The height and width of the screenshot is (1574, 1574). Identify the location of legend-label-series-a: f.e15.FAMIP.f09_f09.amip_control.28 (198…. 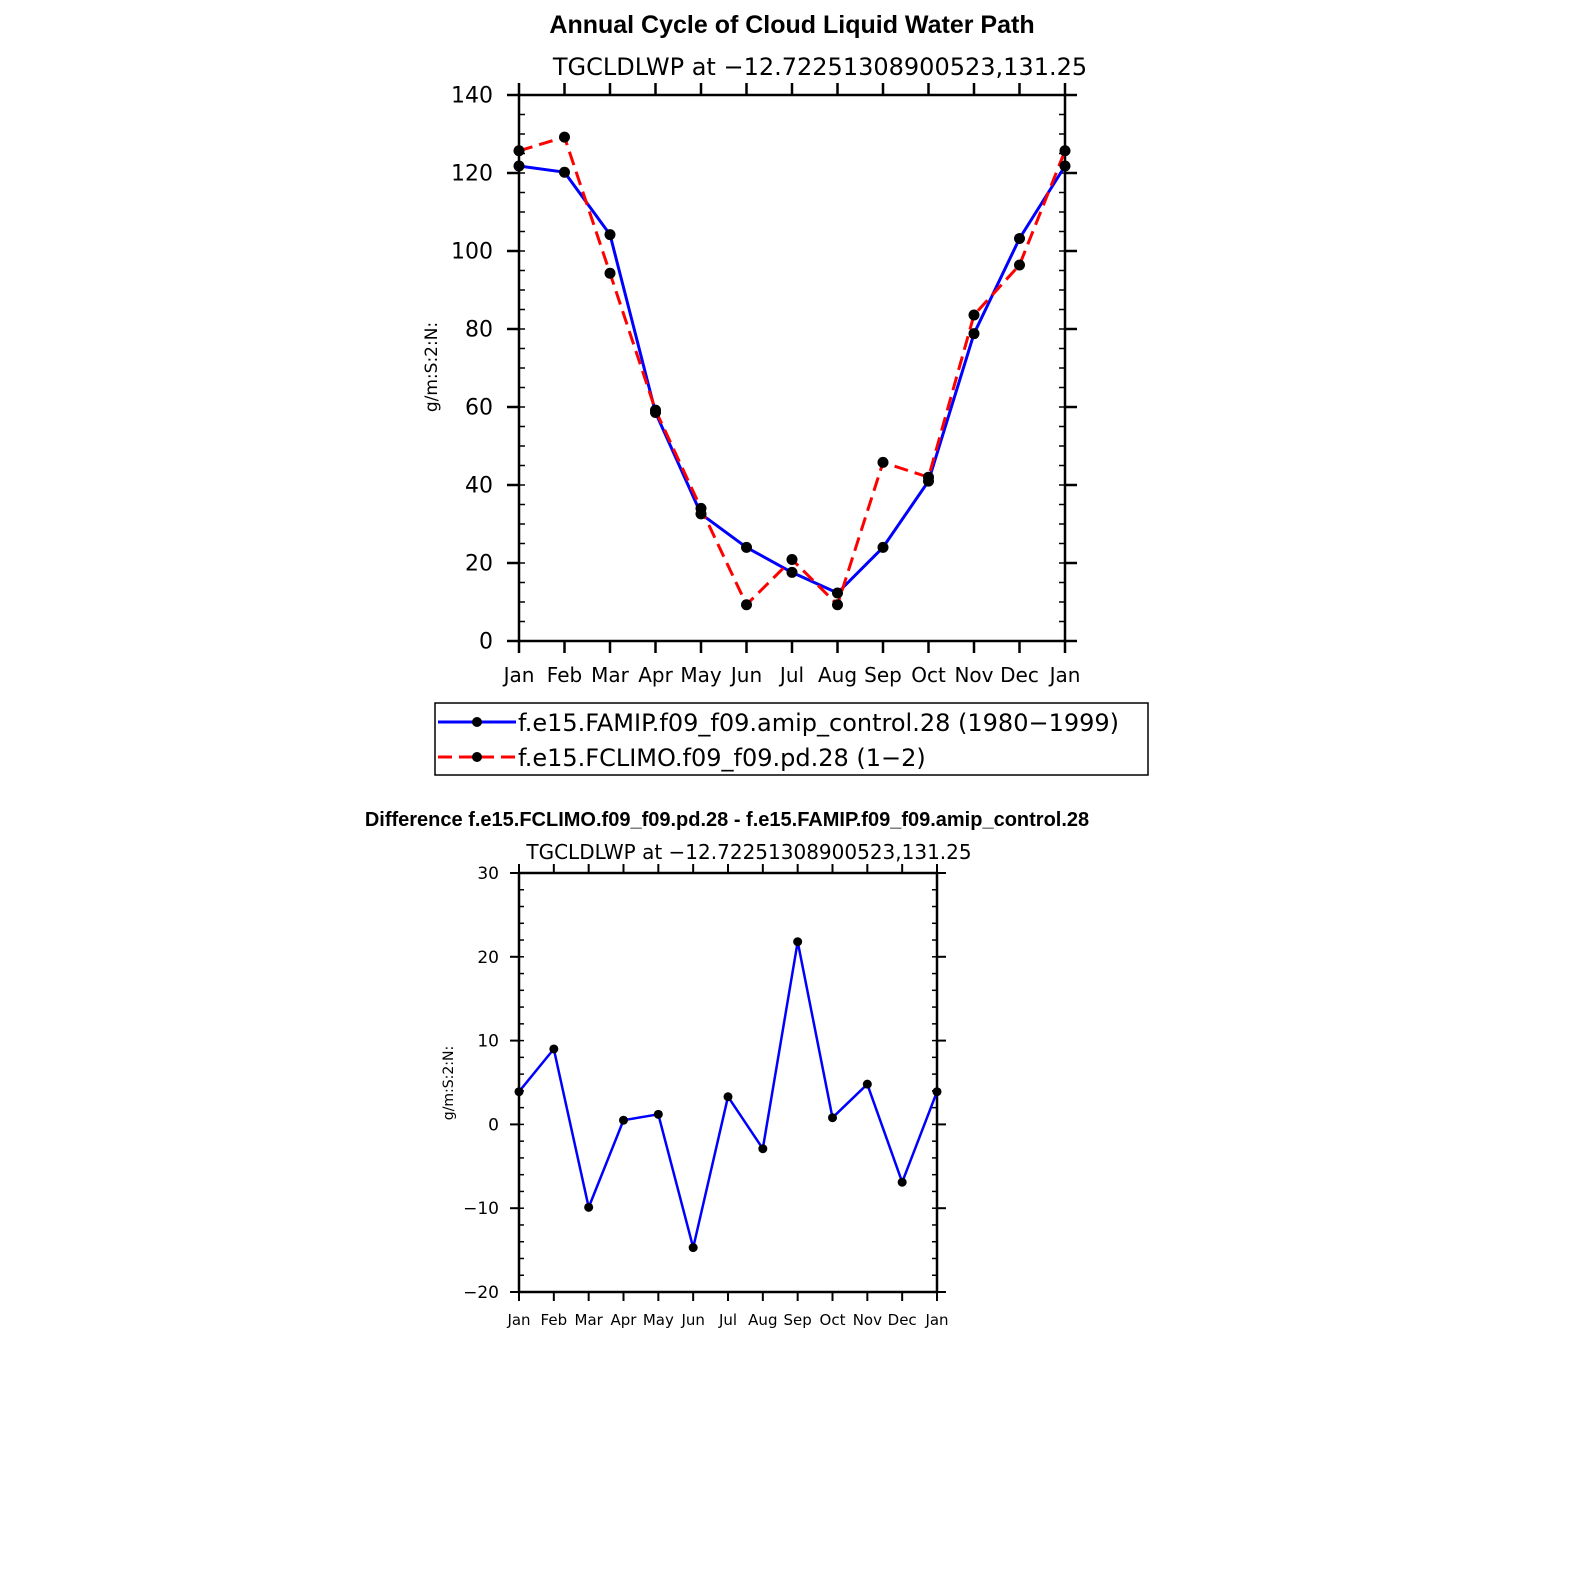
(818, 723).